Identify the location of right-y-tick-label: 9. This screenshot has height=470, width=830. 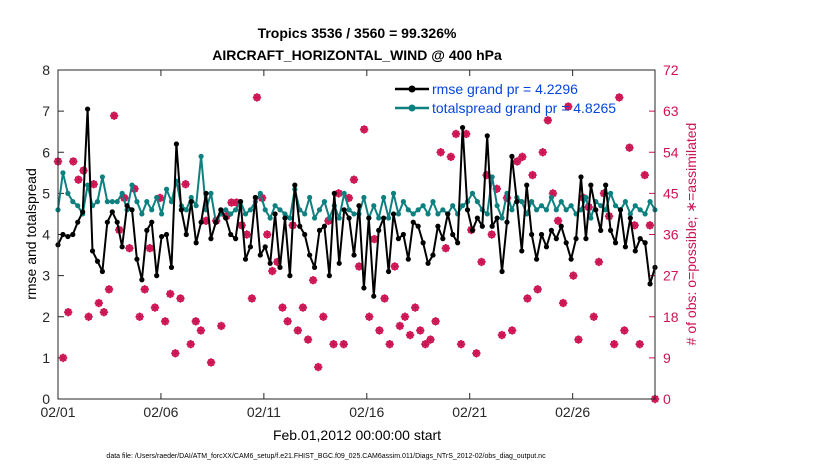
(667, 358).